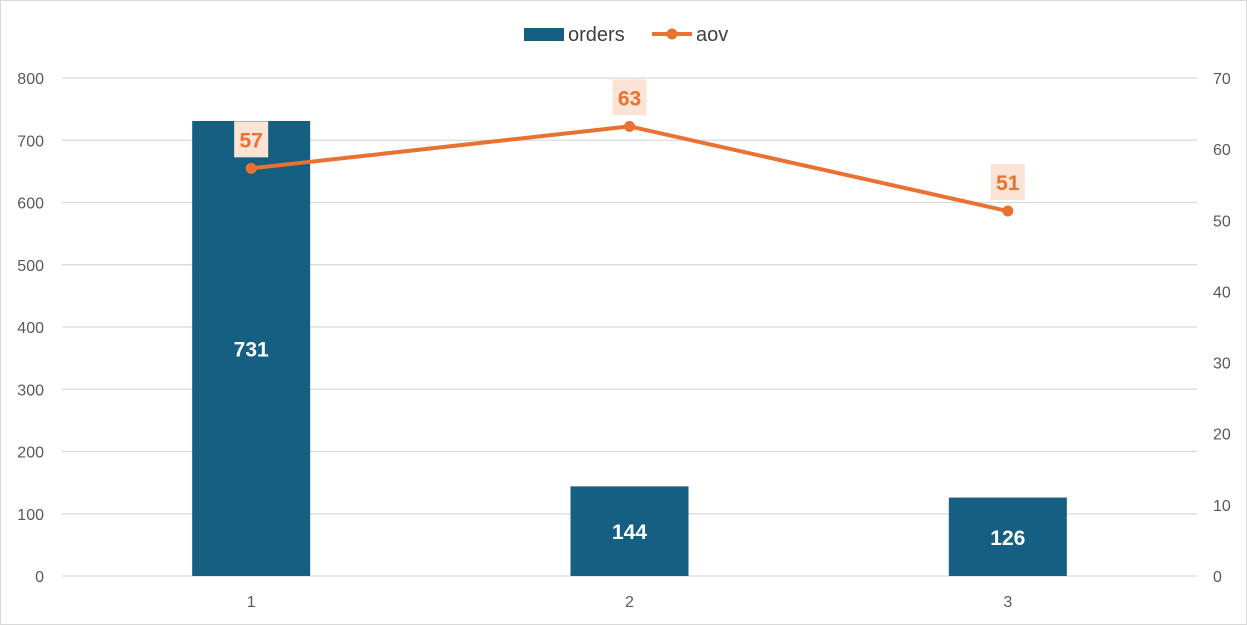  I want to click on y-right-tick-label: 20, so click(1222, 435).